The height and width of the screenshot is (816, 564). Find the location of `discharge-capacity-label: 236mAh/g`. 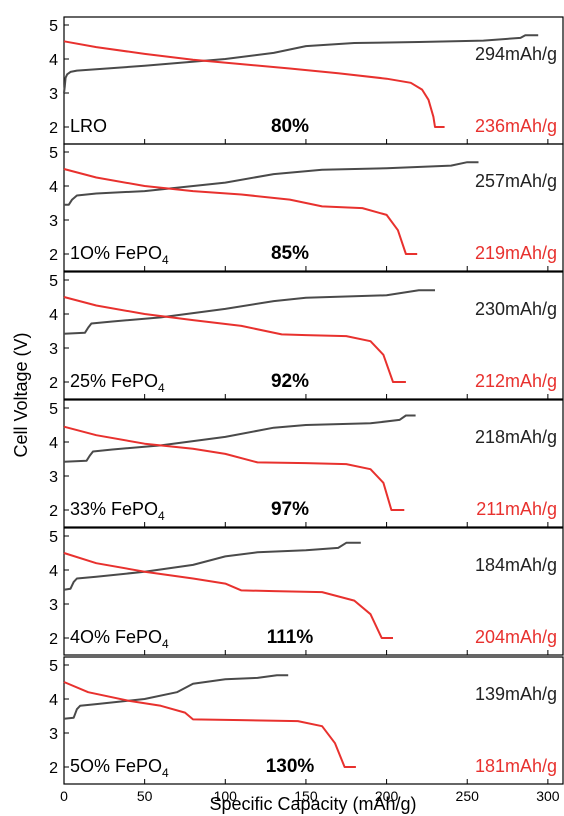

discharge-capacity-label: 236mAh/g is located at coordinates (516, 126).